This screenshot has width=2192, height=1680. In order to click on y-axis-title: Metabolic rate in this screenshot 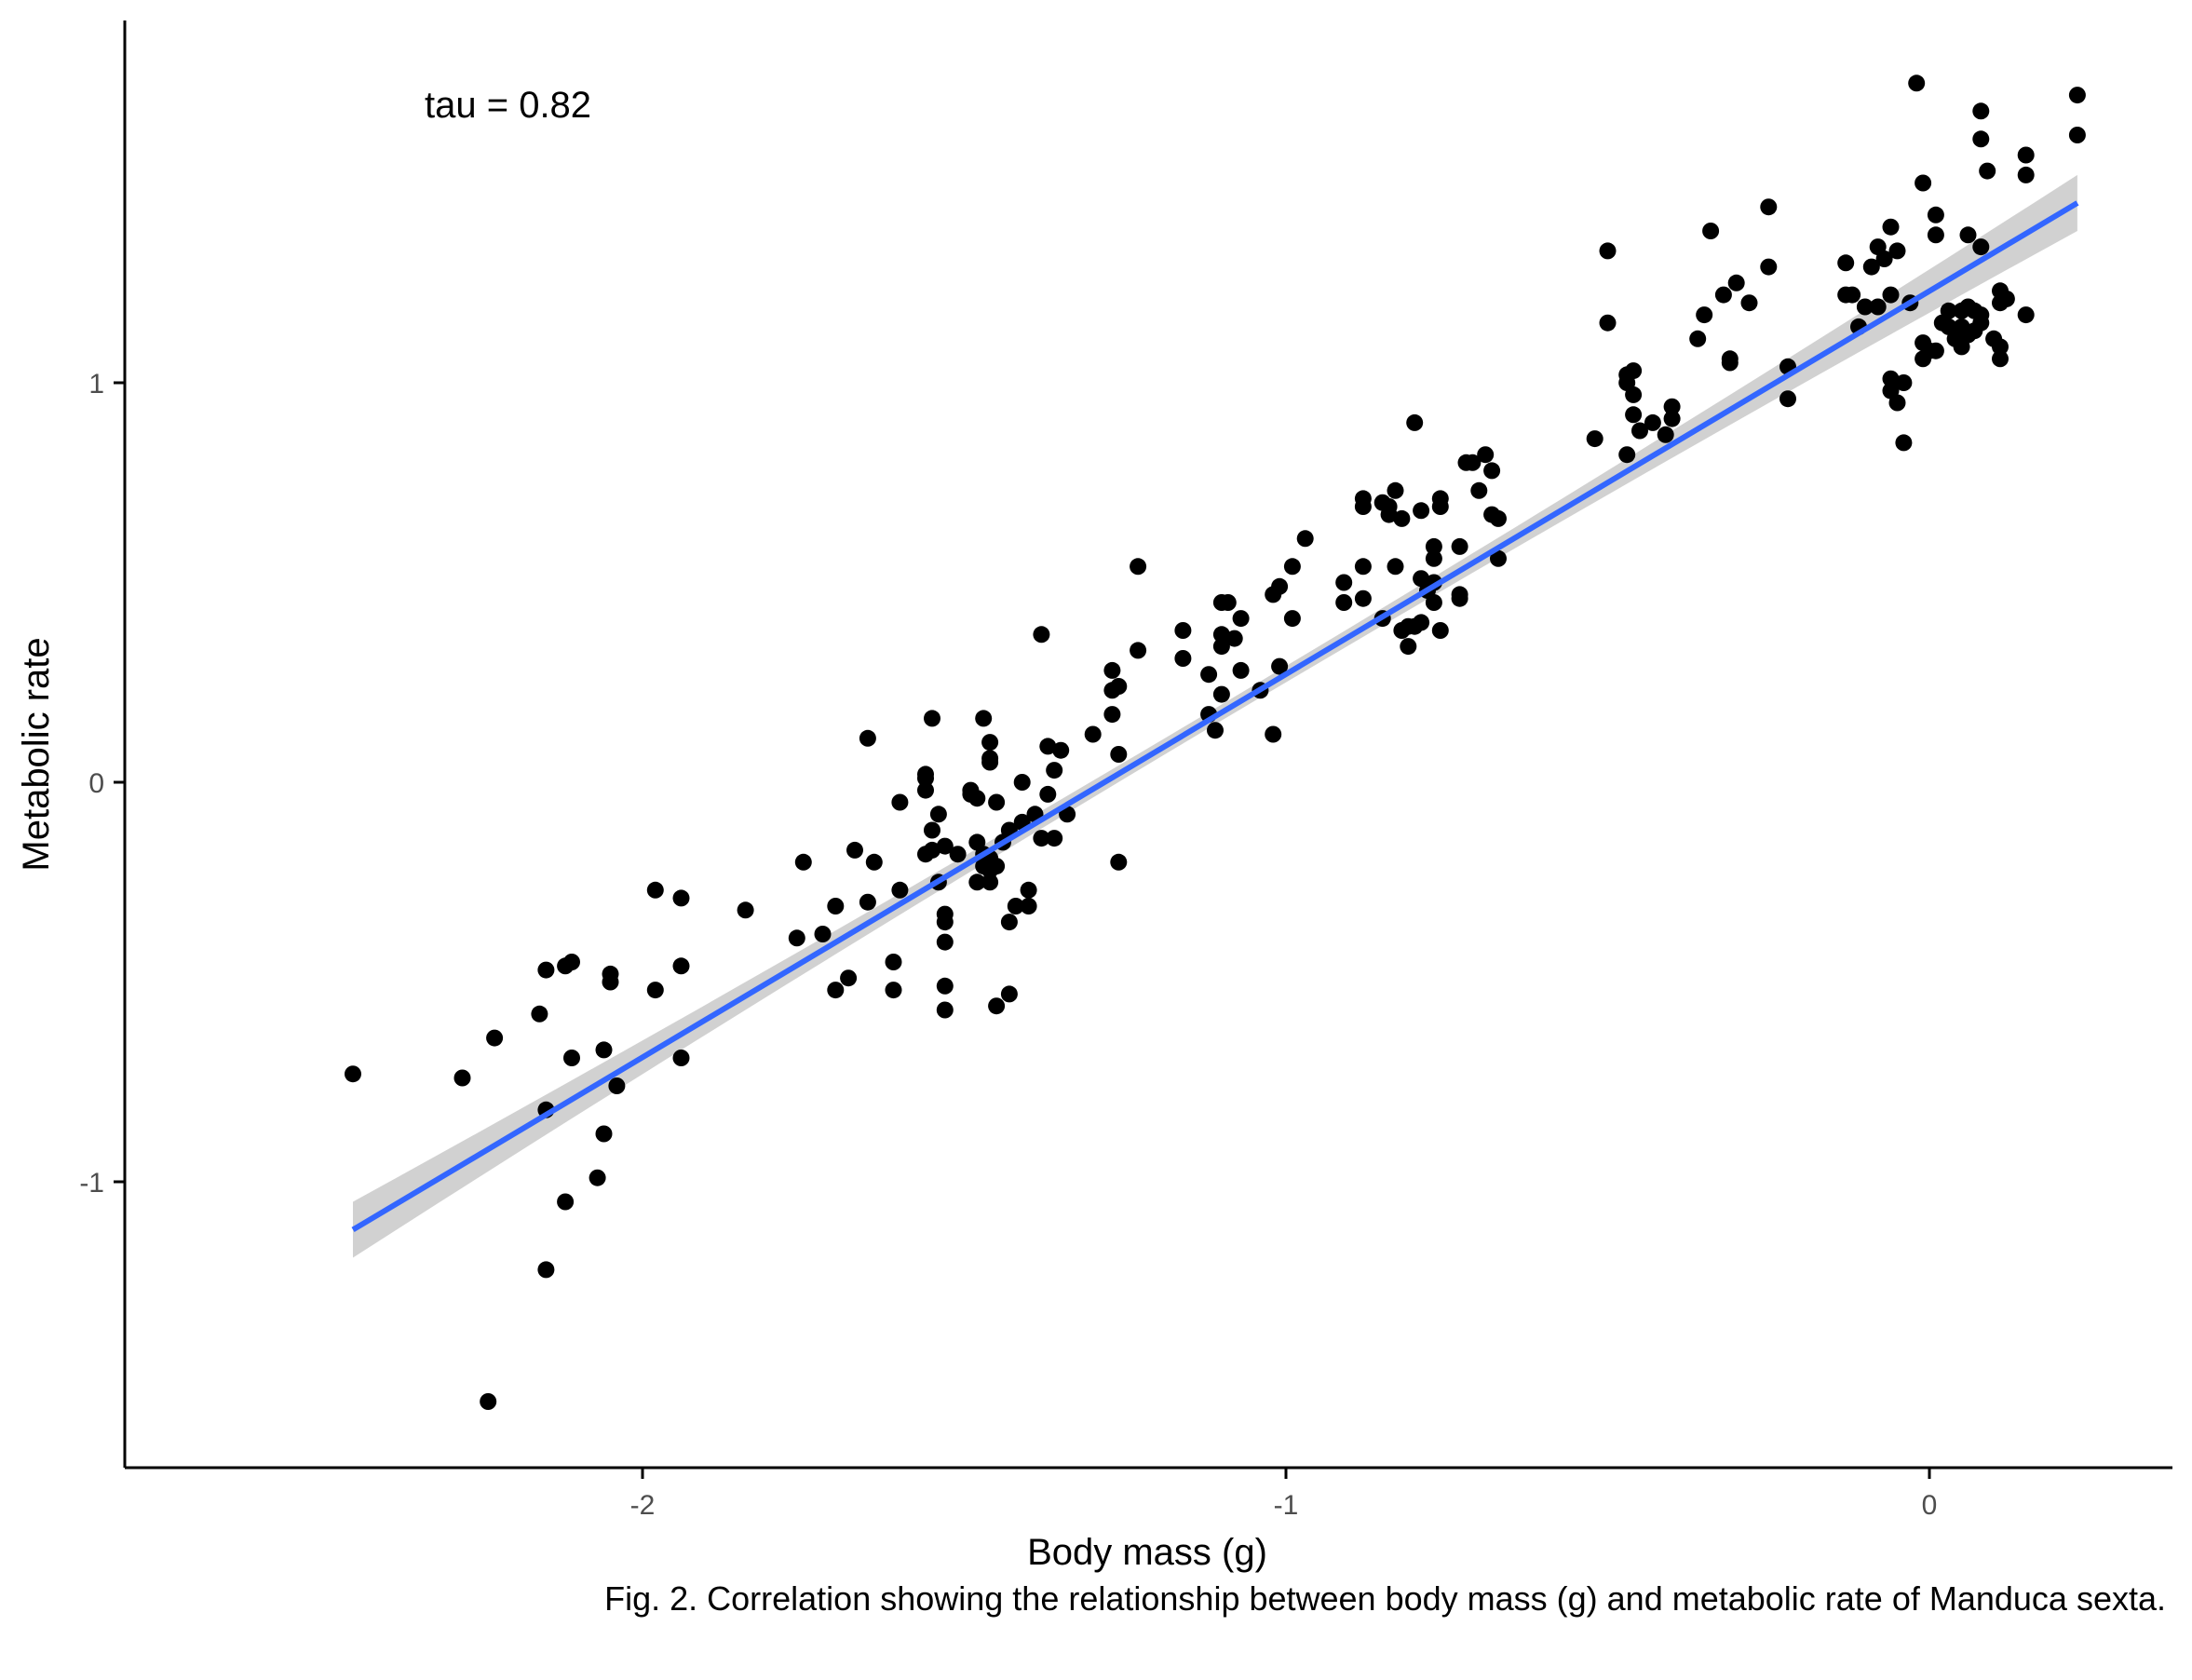, I will do `click(36, 754)`.